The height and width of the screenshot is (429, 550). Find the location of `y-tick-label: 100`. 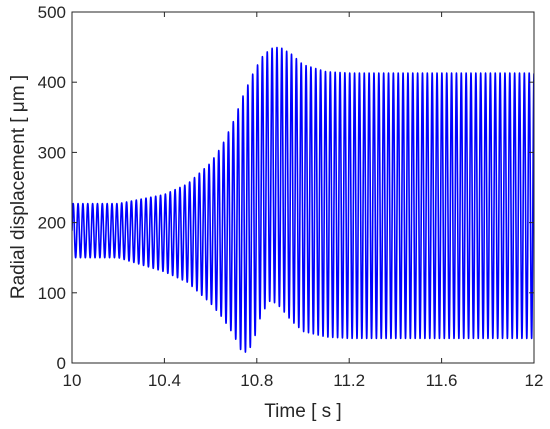

y-tick-label: 100 is located at coordinates (52, 293).